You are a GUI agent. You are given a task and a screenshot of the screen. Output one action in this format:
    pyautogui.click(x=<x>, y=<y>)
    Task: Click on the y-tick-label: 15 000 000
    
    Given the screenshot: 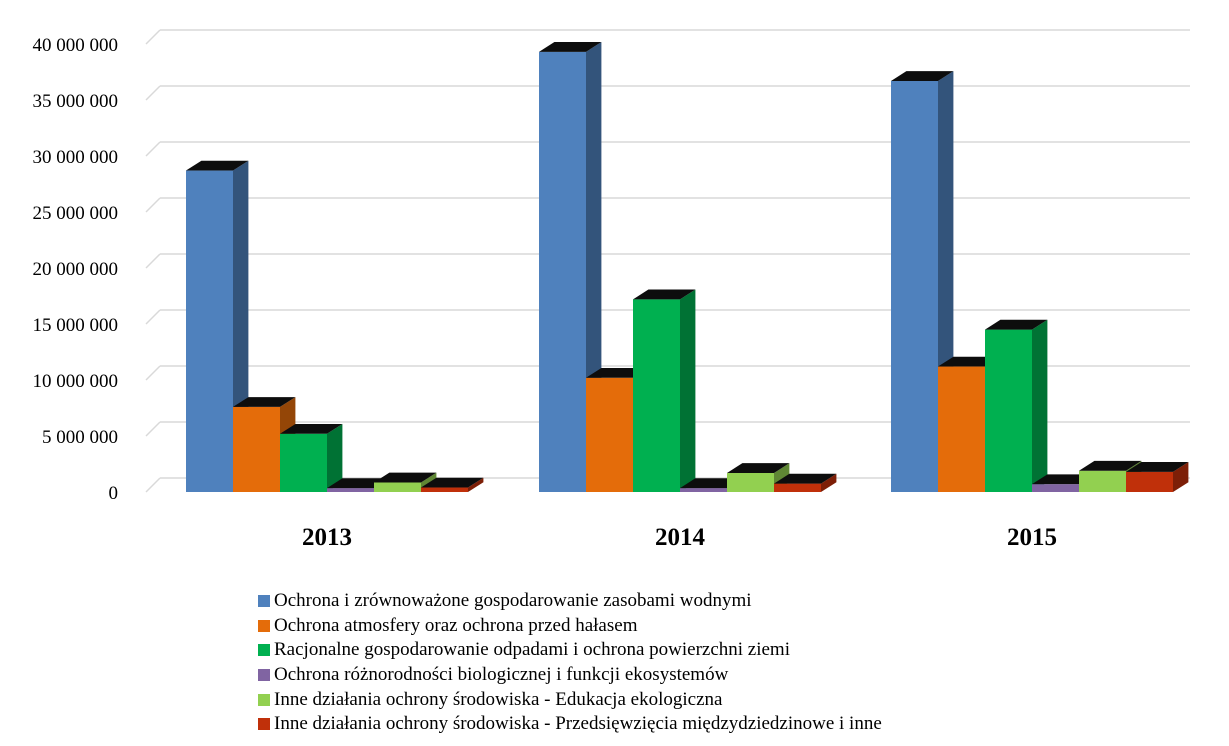 What is the action you would take?
    pyautogui.click(x=76, y=325)
    